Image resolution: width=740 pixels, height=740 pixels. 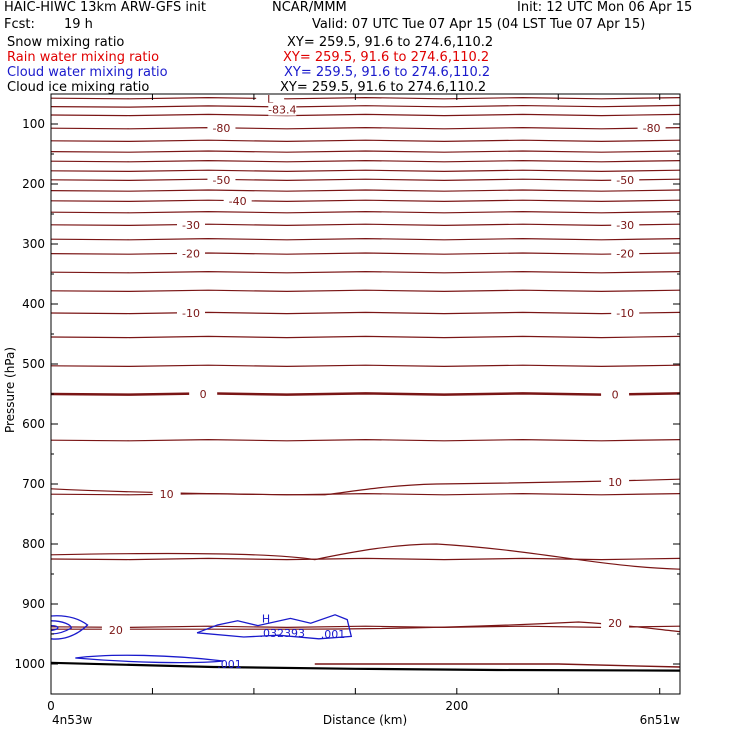 What do you see at coordinates (266, 618) in the screenshot?
I see `cloud-water-label: H` at bounding box center [266, 618].